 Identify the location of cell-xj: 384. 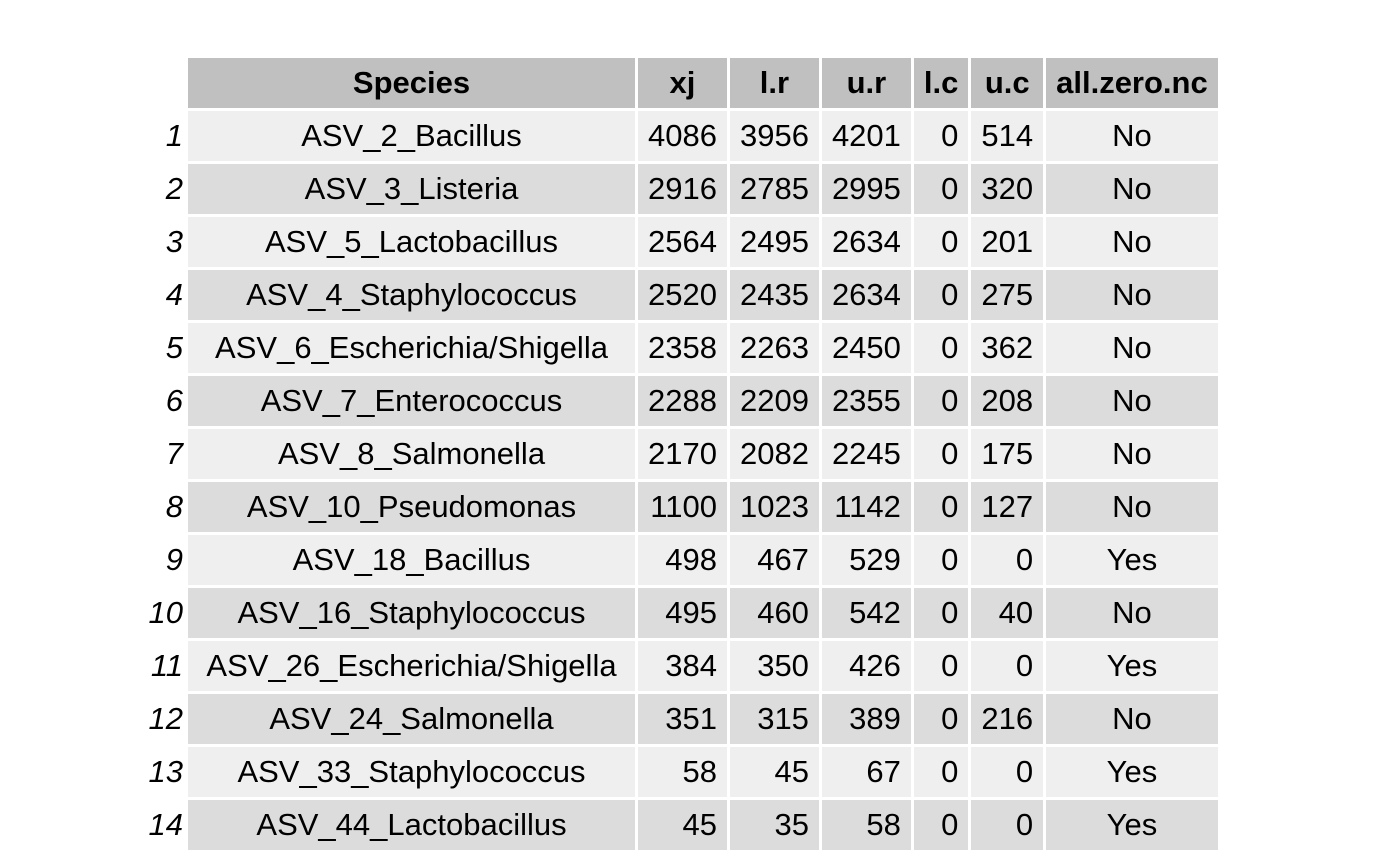
(682, 666).